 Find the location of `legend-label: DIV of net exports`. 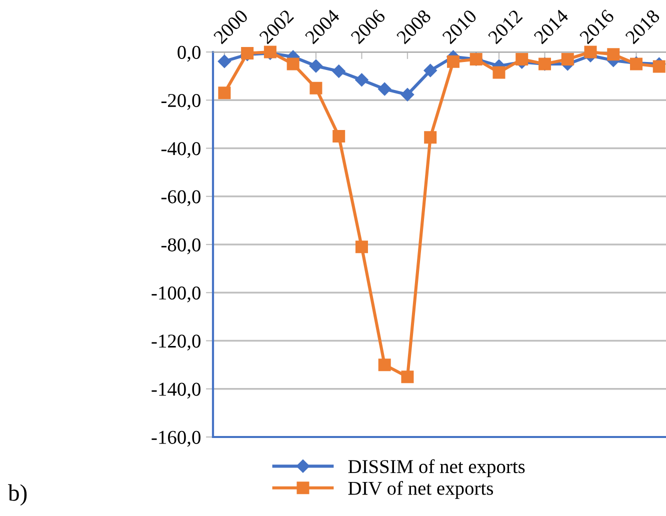

legend-label: DIV of net exports is located at coordinates (420, 490).